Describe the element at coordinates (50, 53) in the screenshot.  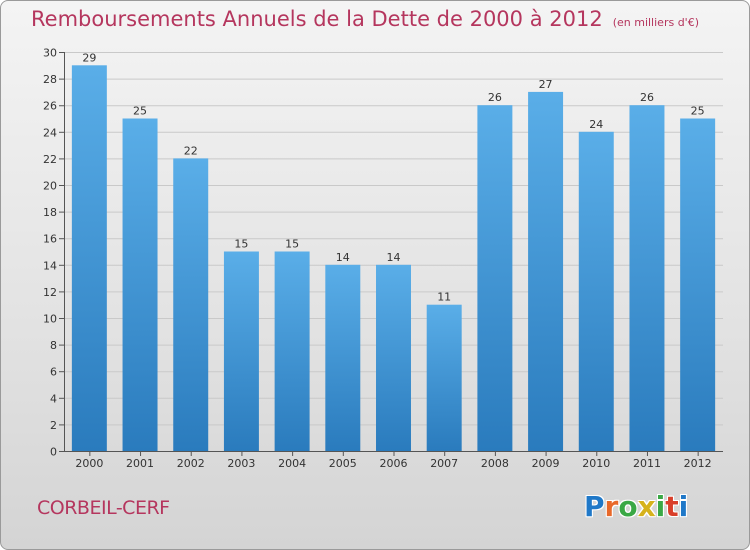
I see `y-tick-label: 30` at that location.